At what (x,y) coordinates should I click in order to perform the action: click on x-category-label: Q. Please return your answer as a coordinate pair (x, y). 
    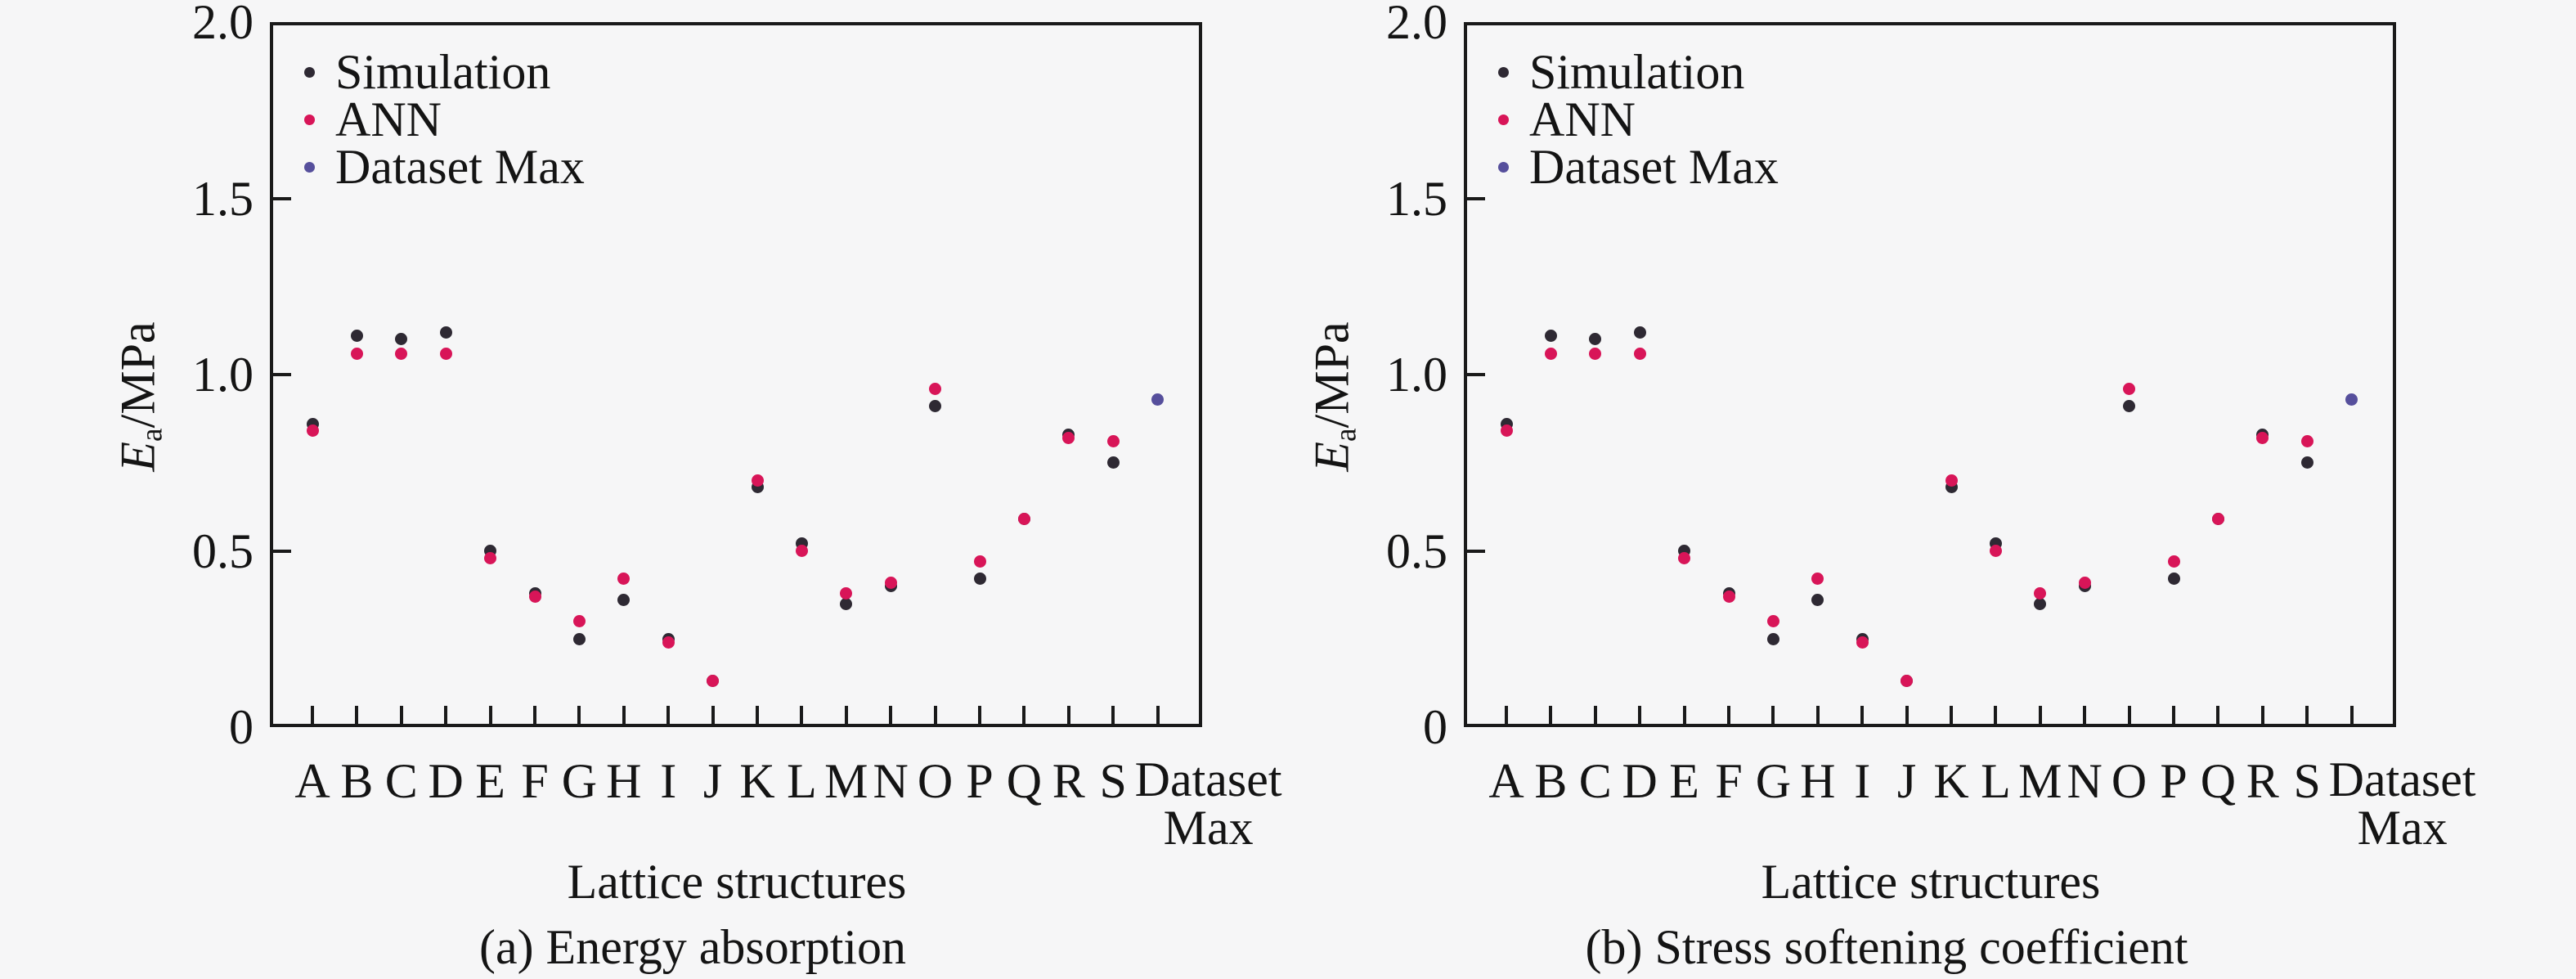
    Looking at the image, I should click on (2218, 781).